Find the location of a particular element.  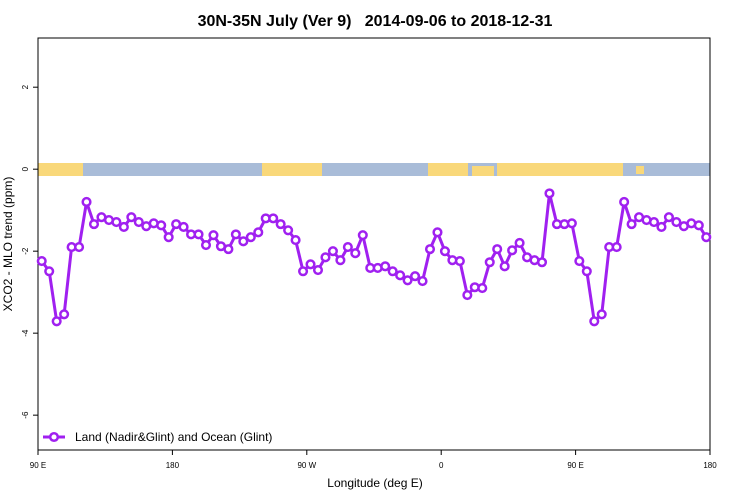

y-tick-label: -6 is located at coordinates (25, 415).